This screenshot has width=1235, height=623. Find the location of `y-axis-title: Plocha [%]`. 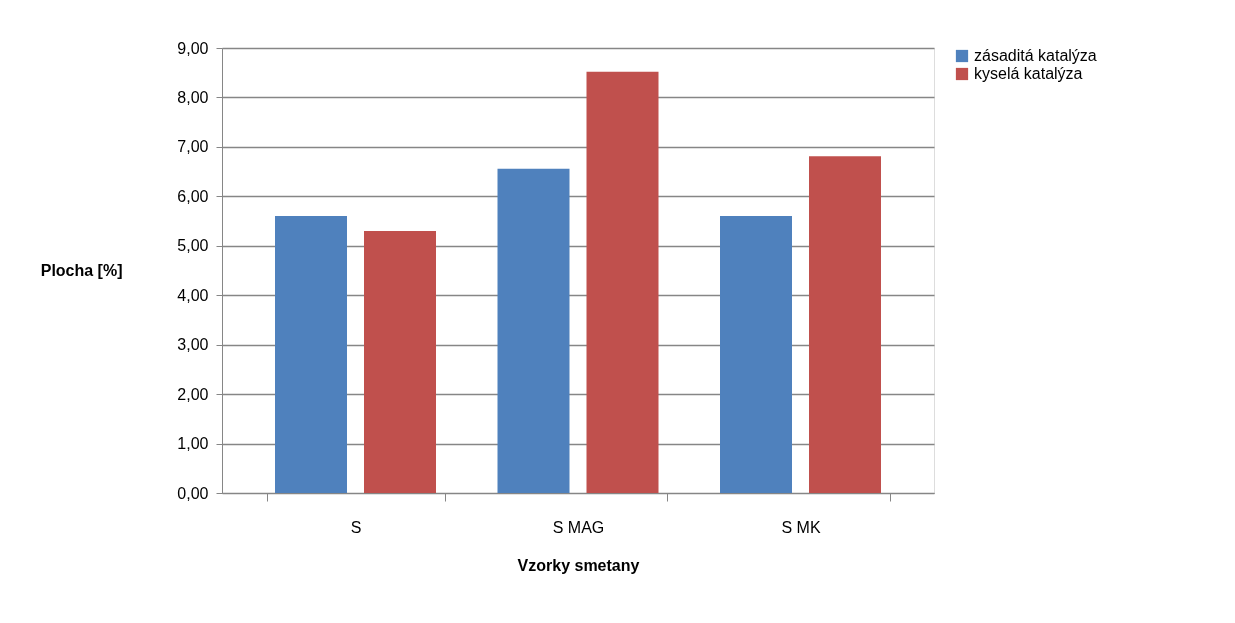

y-axis-title: Plocha [%] is located at coordinates (81, 270).